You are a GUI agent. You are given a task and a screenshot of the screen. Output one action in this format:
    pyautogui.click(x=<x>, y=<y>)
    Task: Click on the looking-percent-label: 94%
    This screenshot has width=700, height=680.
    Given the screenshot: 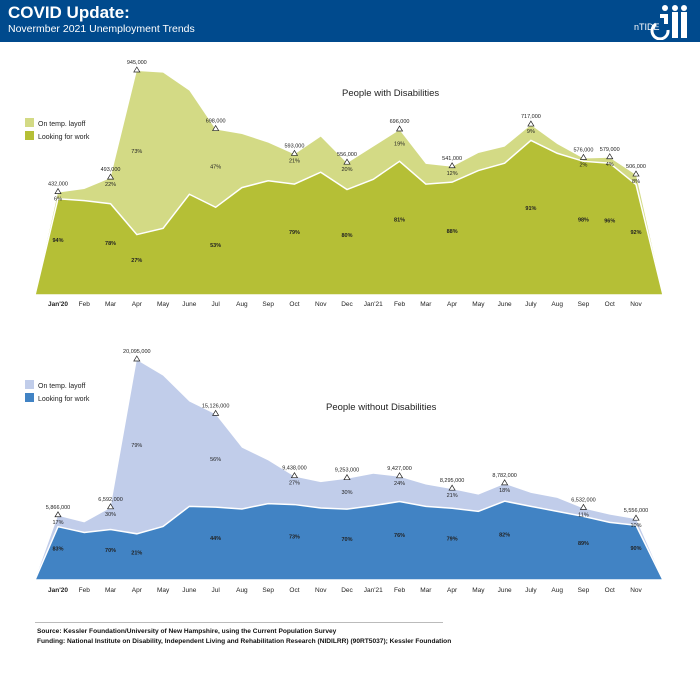 What is the action you would take?
    pyautogui.click(x=57, y=241)
    